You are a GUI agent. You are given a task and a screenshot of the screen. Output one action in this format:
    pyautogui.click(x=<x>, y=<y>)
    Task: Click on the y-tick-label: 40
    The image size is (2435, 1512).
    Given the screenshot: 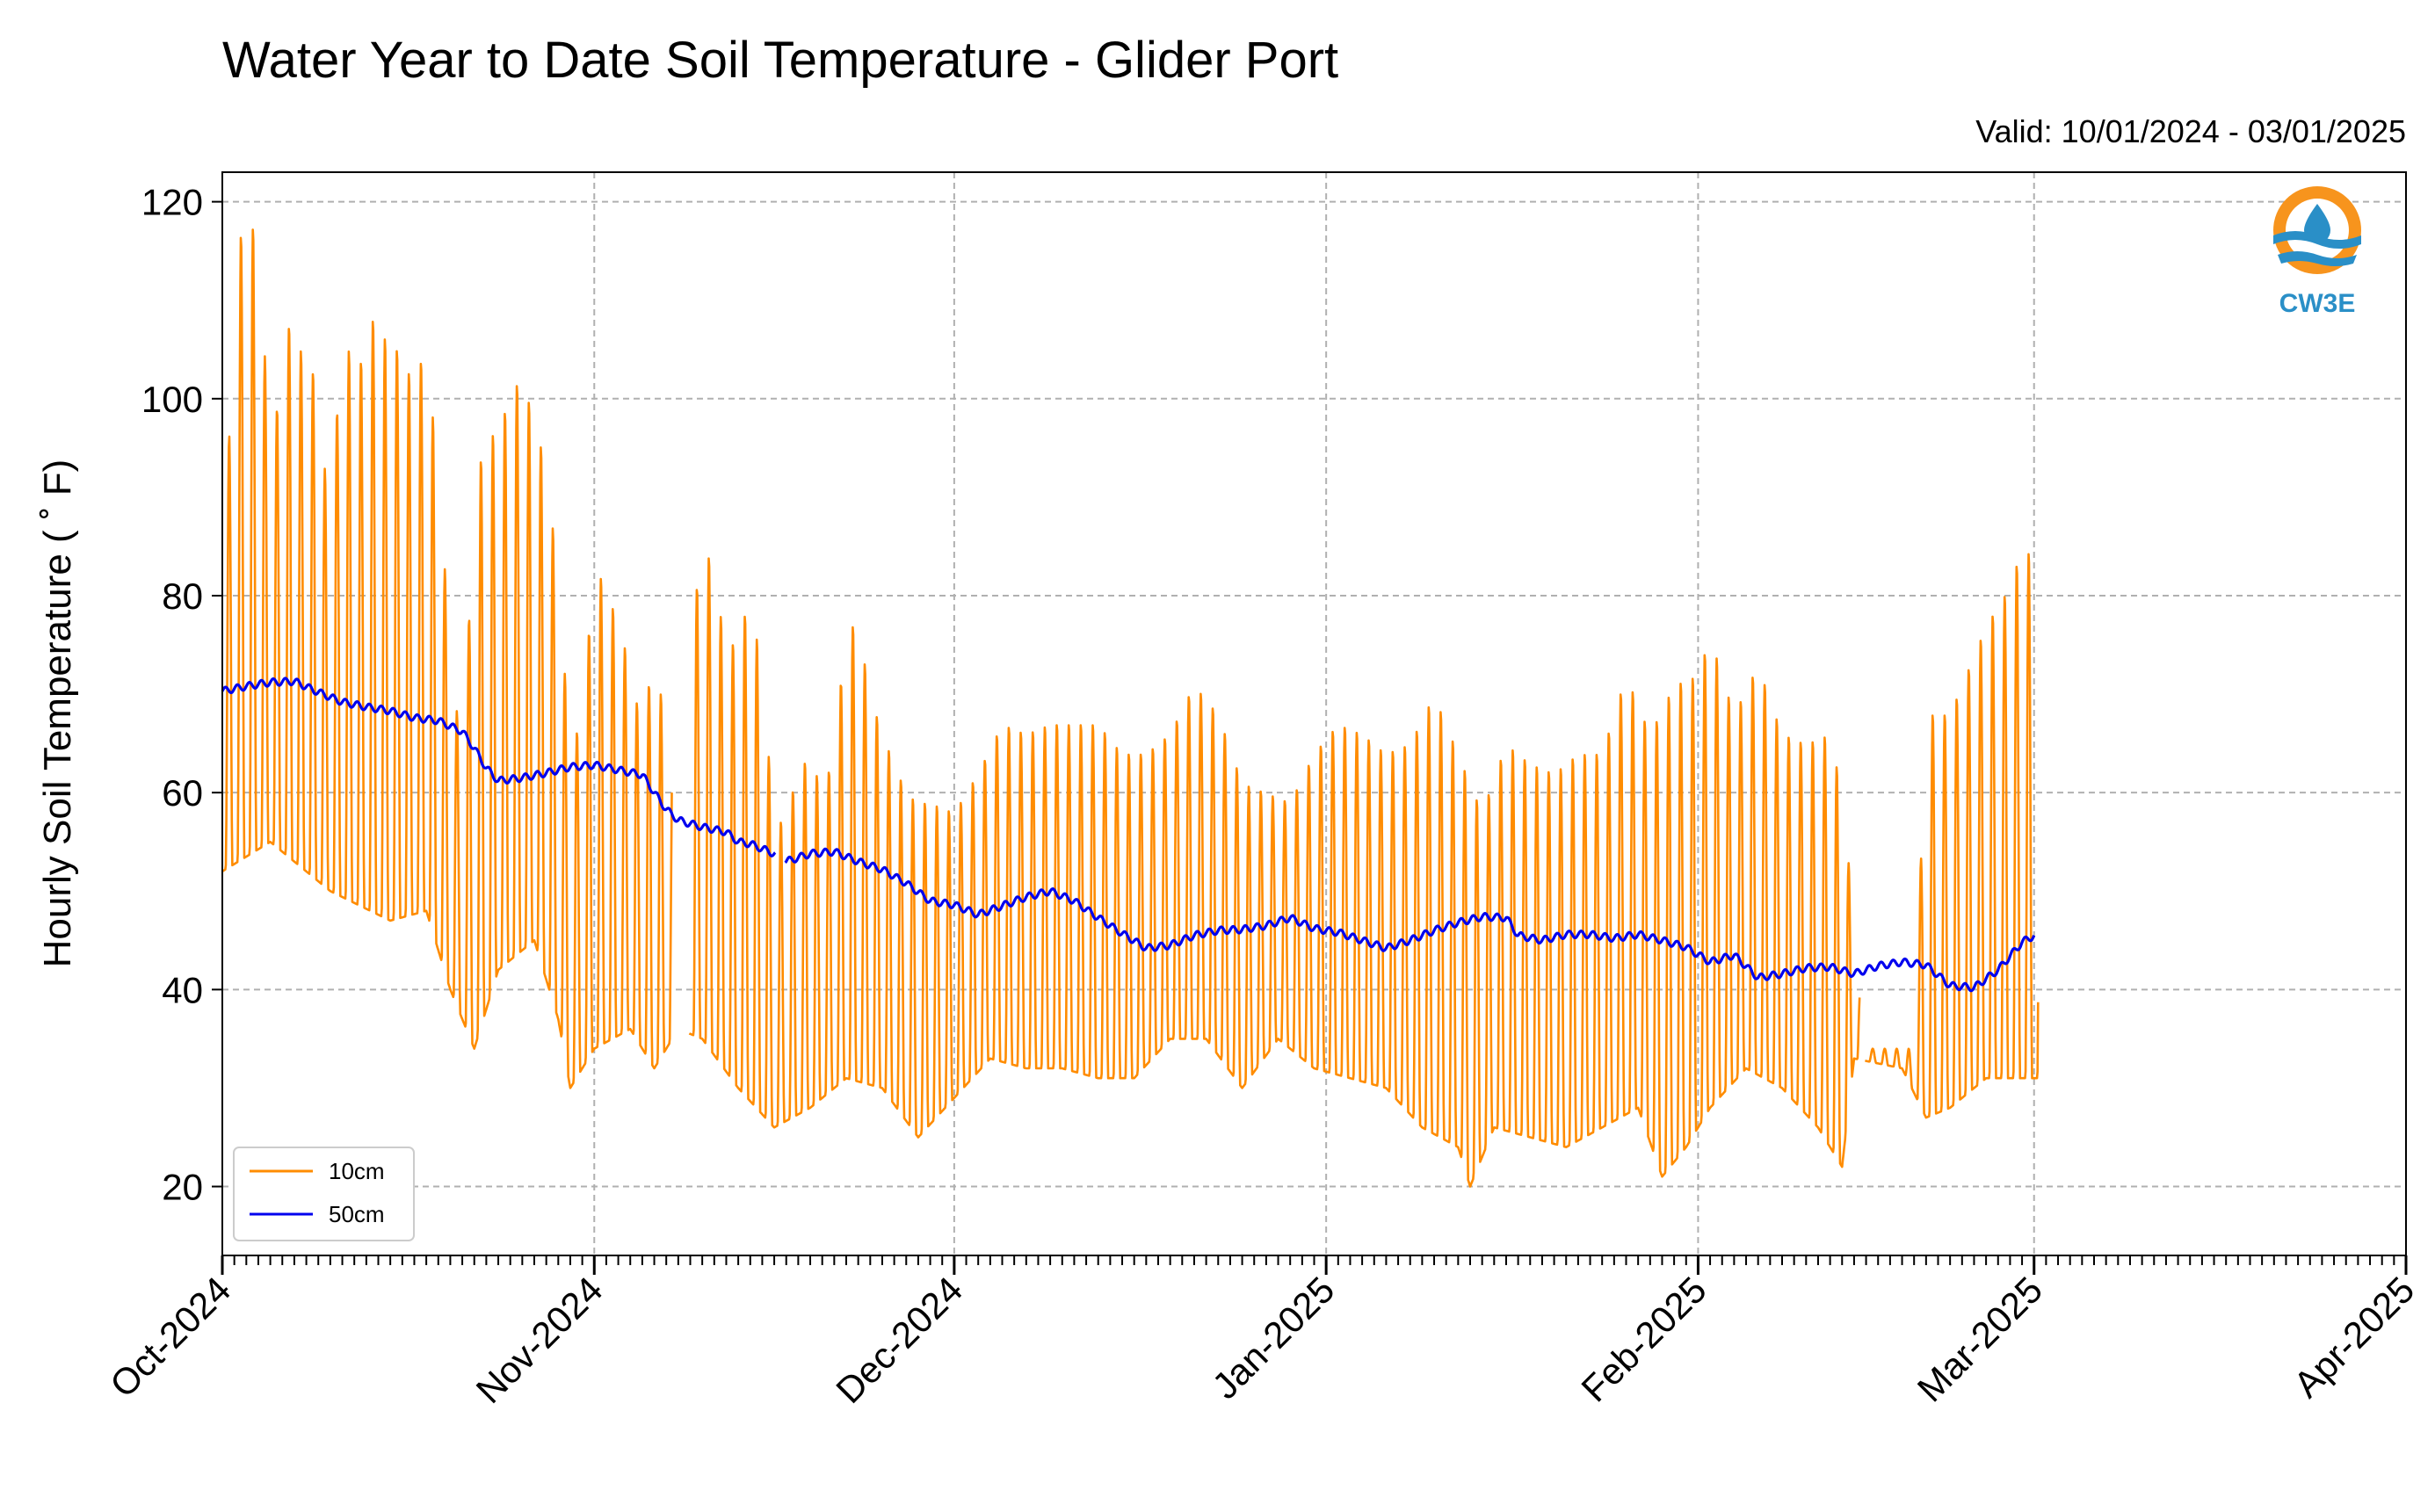 What is the action you would take?
    pyautogui.click(x=182, y=990)
    